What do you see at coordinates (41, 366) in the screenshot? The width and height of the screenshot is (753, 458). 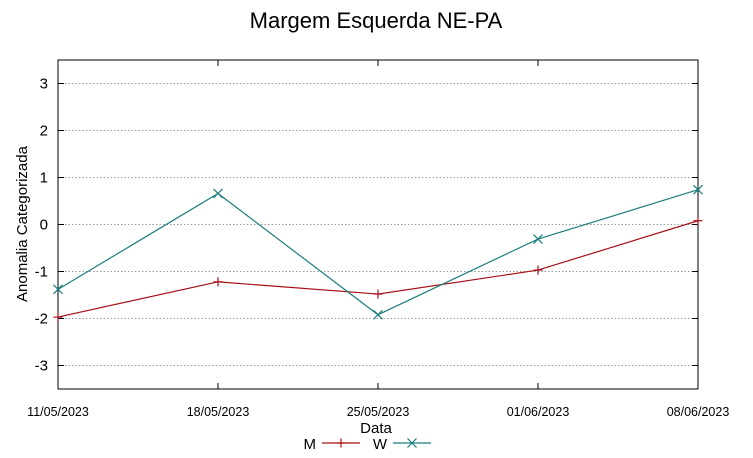 I see `y-tick-label: -3` at bounding box center [41, 366].